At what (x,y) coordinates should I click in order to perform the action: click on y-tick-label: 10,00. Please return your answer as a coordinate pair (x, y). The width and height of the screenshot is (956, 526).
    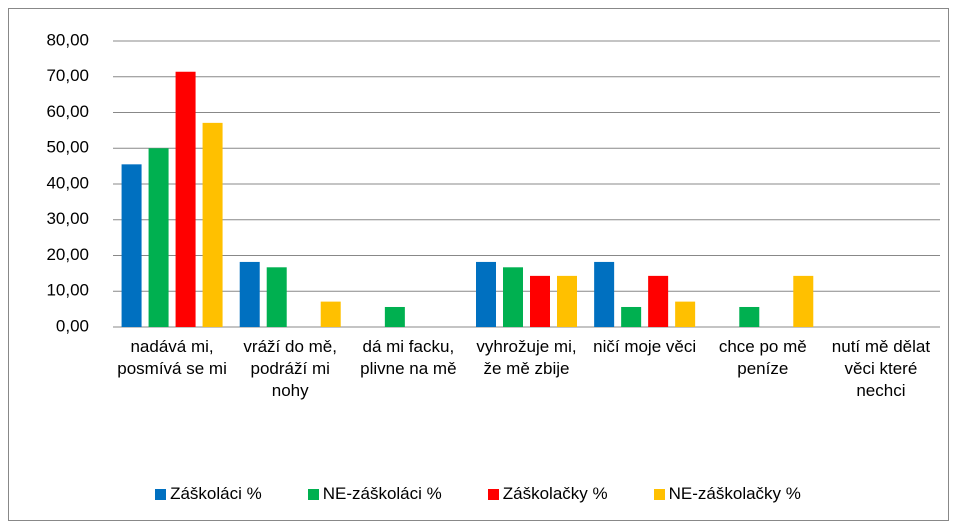
    Looking at the image, I should click on (67, 290).